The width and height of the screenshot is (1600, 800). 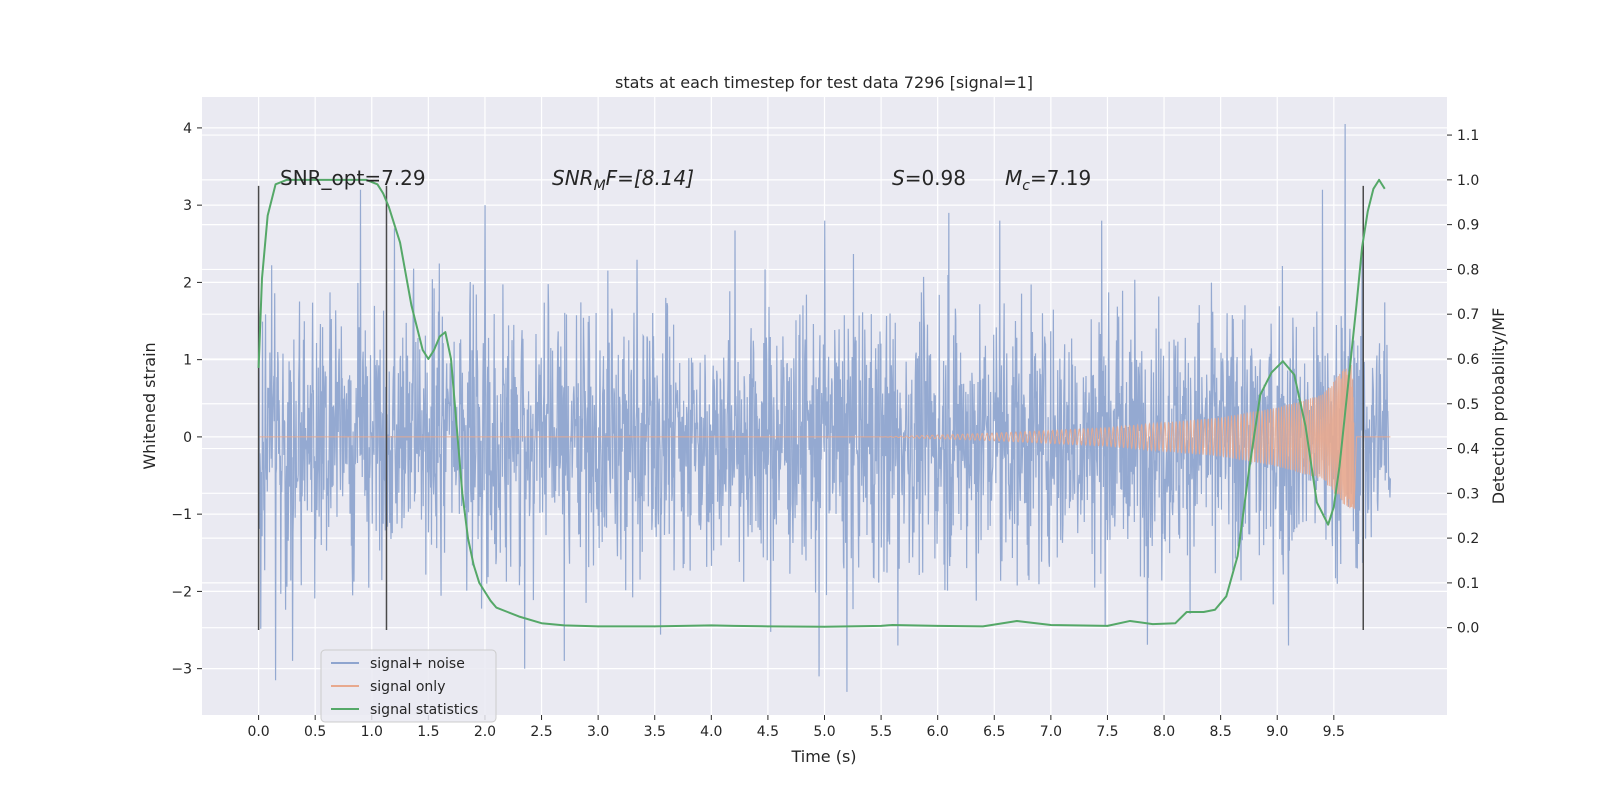 What do you see at coordinates (1107, 732) in the screenshot?
I see `x-tick-label: 7.5` at bounding box center [1107, 732].